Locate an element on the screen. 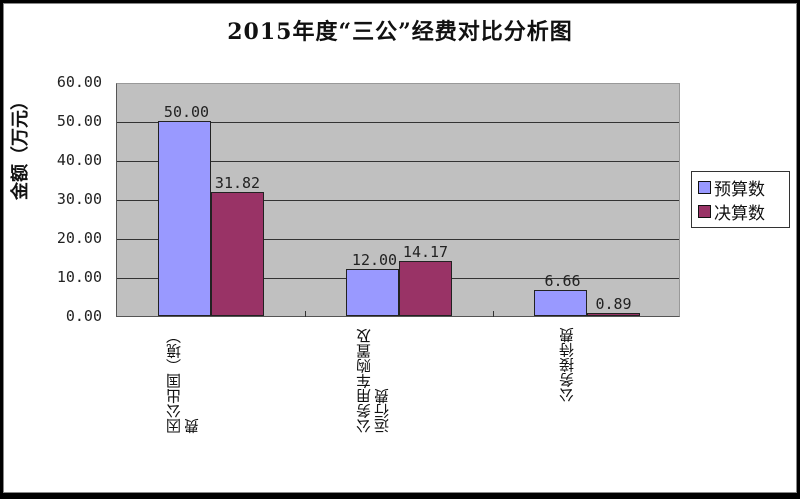 The image size is (800, 499). budget-swatch-icon is located at coordinates (704, 187).